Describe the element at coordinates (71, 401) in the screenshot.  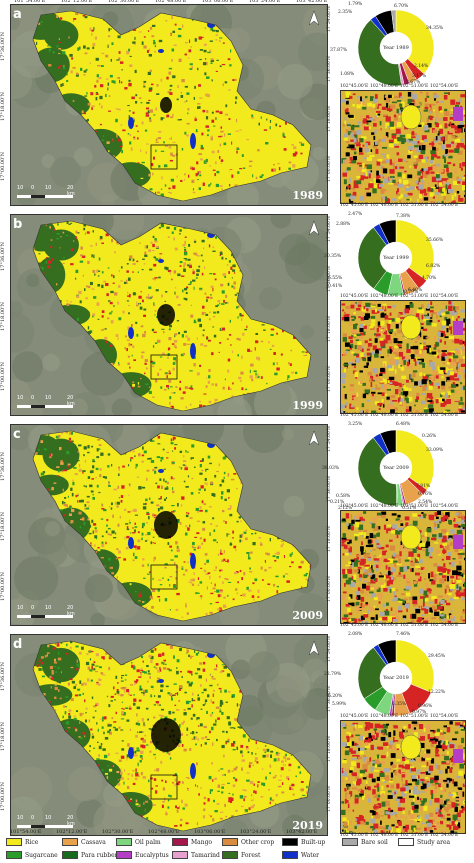
I see `scale-tick-label: 20 km` at that location.